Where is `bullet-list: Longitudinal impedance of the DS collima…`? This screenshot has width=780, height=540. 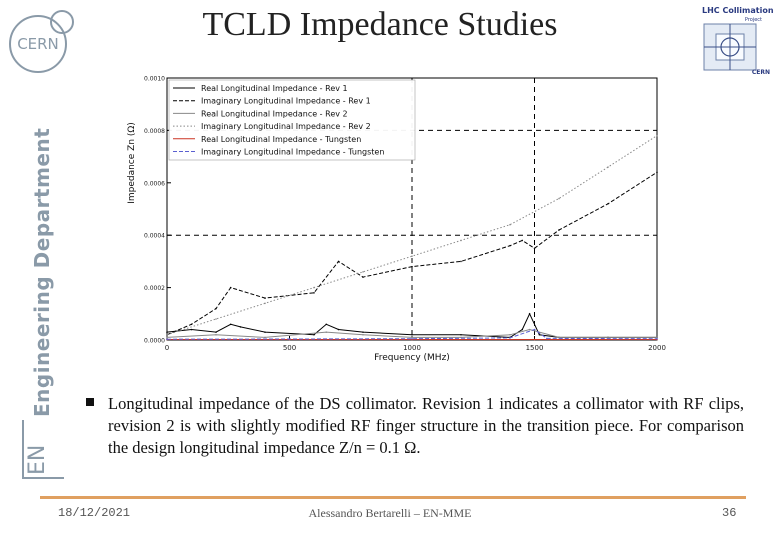 bullet-list: Longitudinal impedance of the DS collima… is located at coordinates (415, 426).